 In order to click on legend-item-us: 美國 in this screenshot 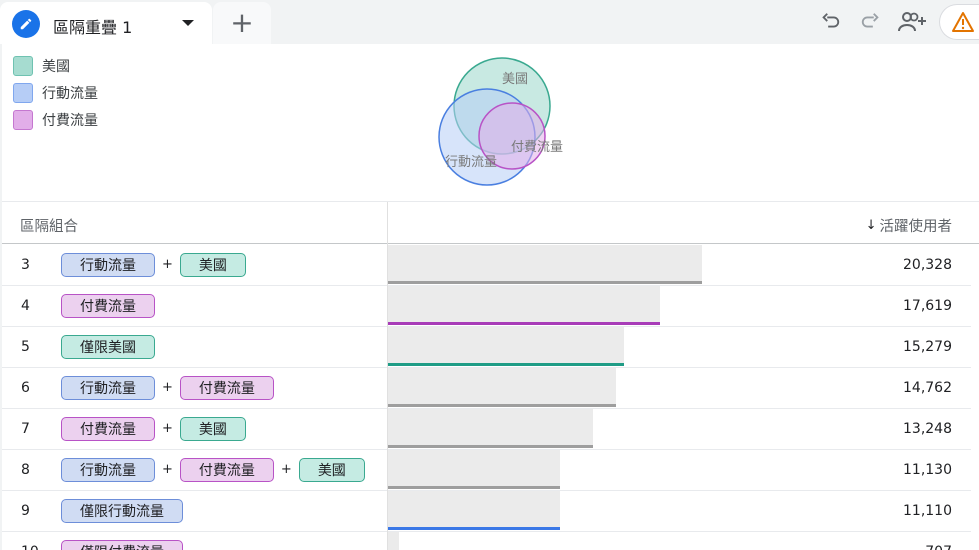, I will do `click(55, 65)`.